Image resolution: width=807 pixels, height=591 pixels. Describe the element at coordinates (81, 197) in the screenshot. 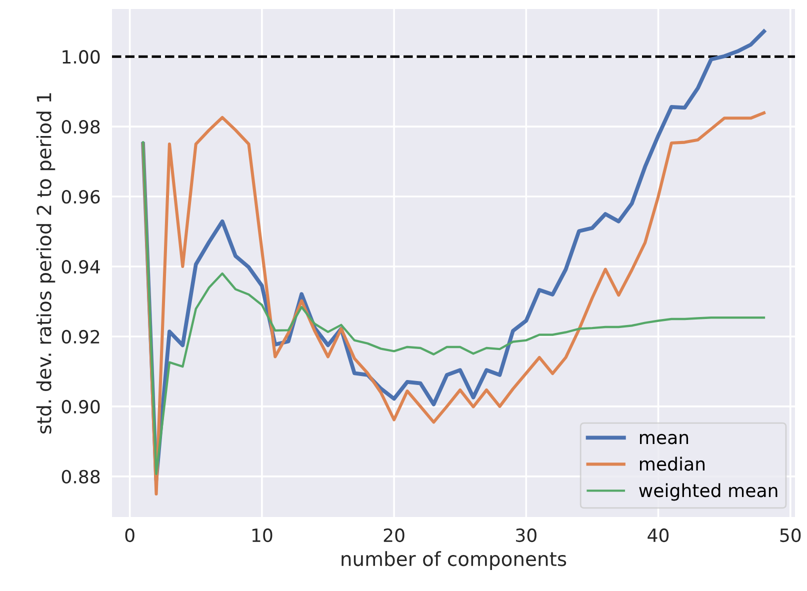

I see `y-tick-label: 0.96` at that location.